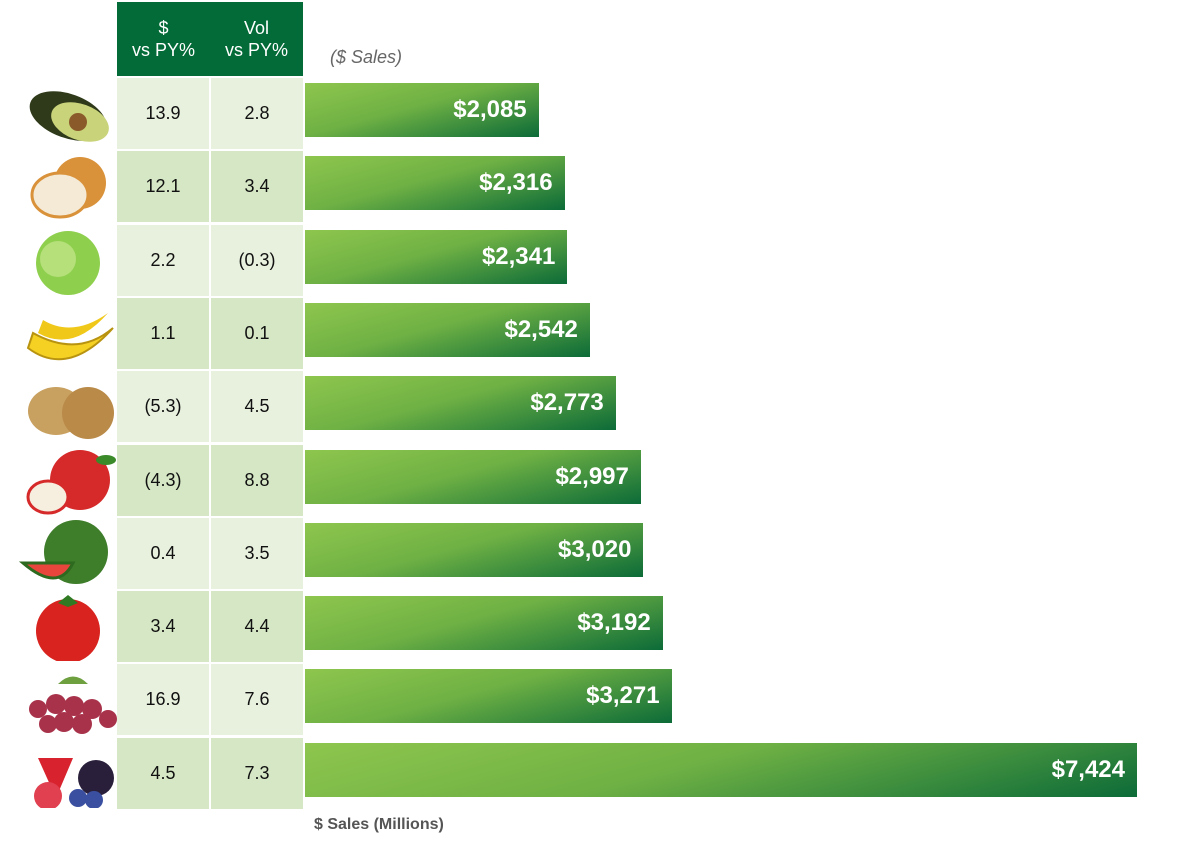 This screenshot has width=1202, height=841. What do you see at coordinates (474, 549) in the screenshot?
I see `bar: $3,020` at bounding box center [474, 549].